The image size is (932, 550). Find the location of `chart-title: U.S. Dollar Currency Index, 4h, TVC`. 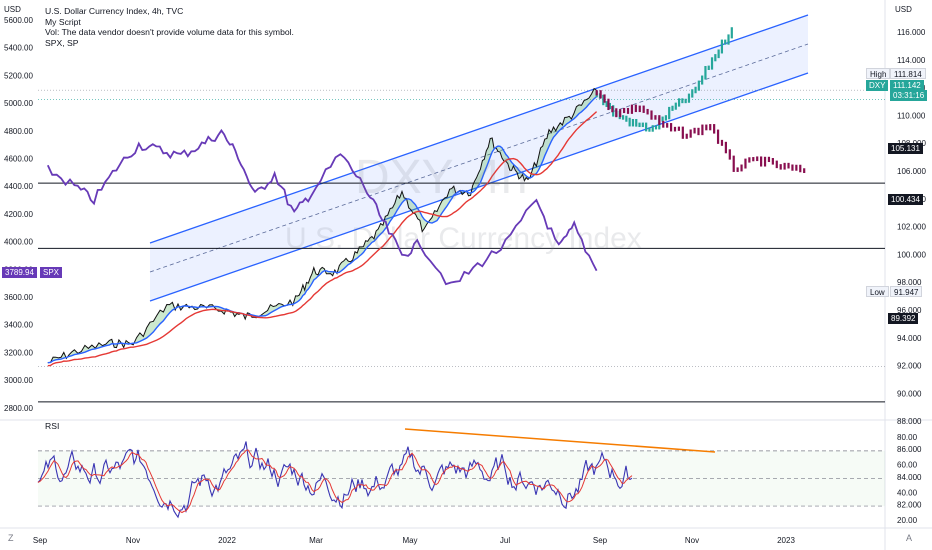

chart-title: U.S. Dollar Currency Index, 4h, TVC is located at coordinates (114, 11).